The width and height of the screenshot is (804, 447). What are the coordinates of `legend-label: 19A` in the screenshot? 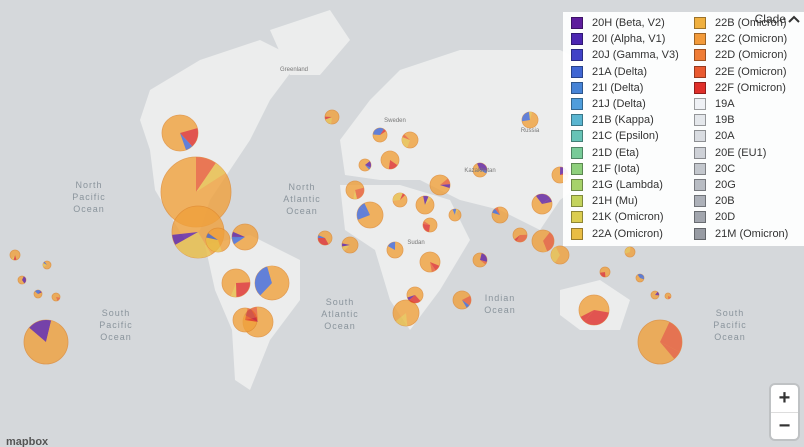 It's located at (725, 104).